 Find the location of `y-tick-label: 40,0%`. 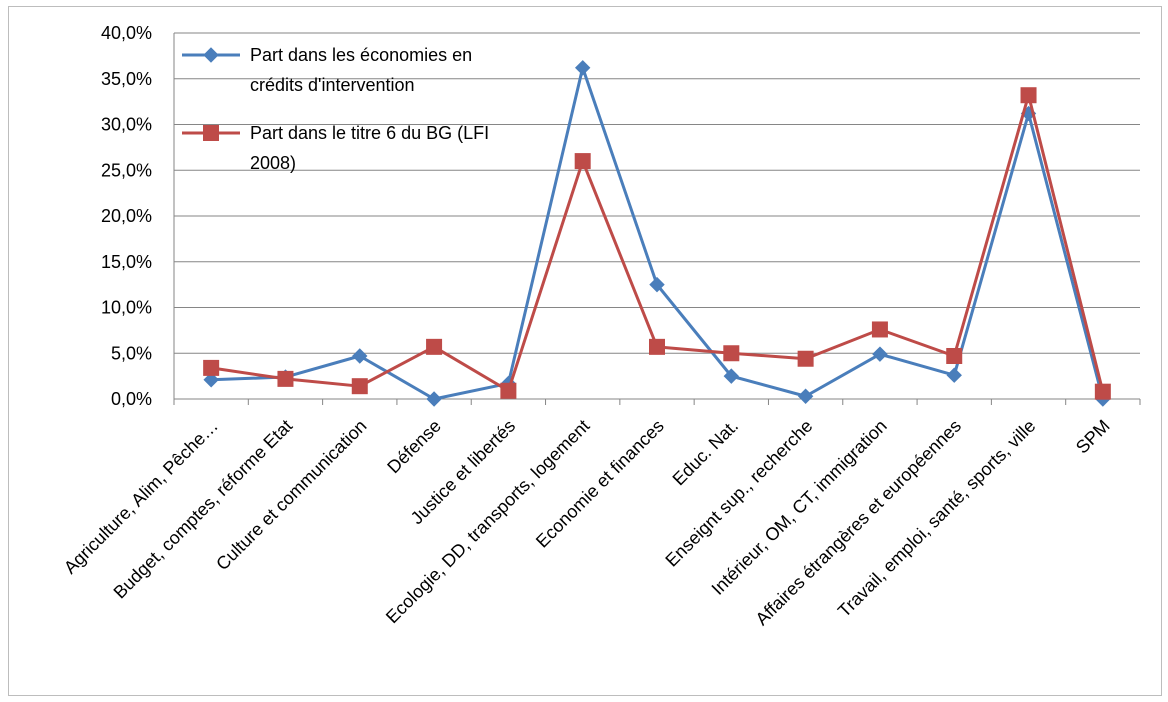

y-tick-label: 40,0% is located at coordinates (126, 33).